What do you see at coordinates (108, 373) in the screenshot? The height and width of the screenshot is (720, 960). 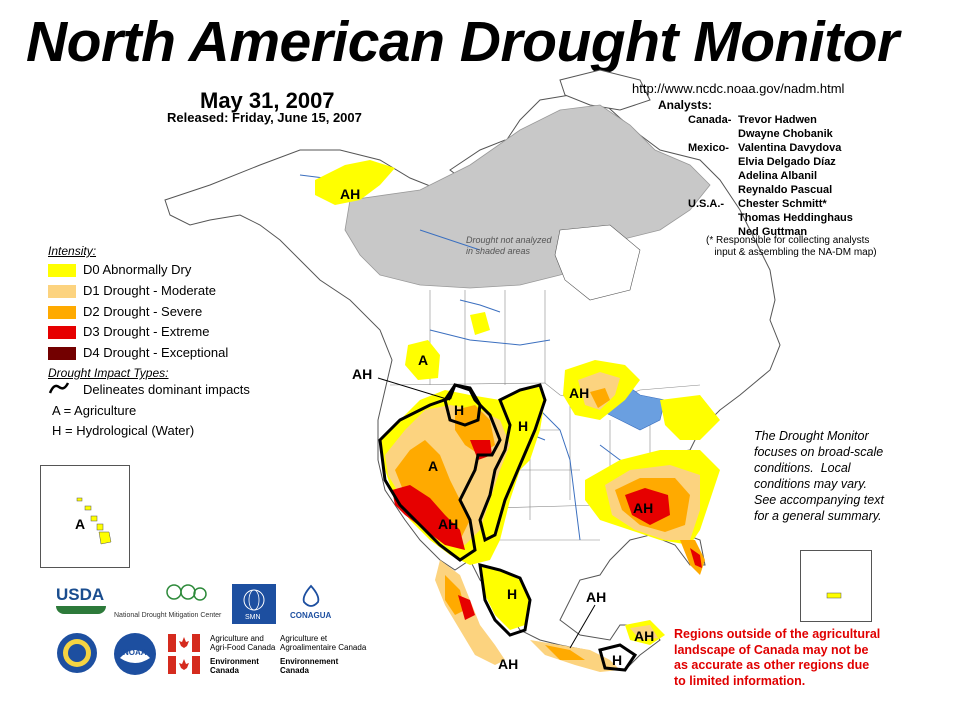 I see `legend-impact-heading: Drought Impact Types:` at bounding box center [108, 373].